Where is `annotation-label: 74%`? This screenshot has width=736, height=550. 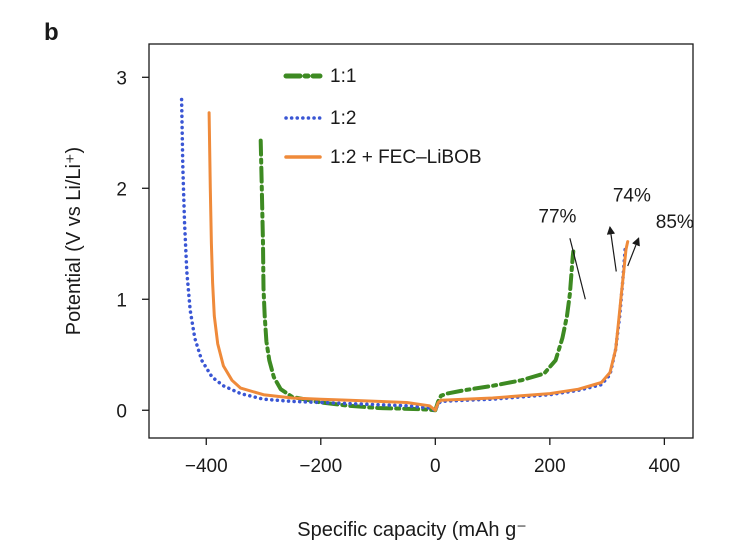 annotation-label: 74% is located at coordinates (632, 196).